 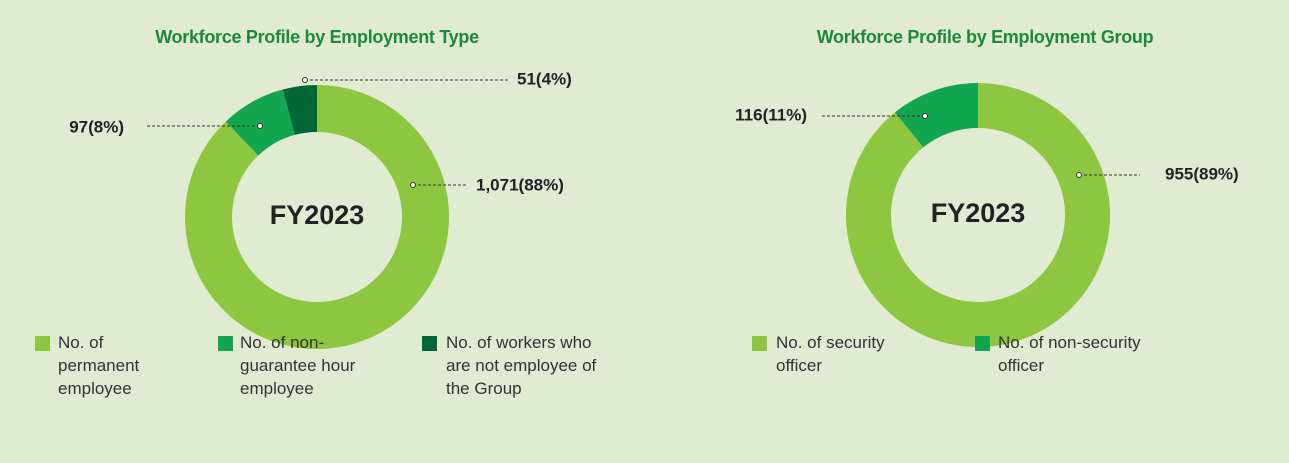 What do you see at coordinates (544, 78) in the screenshot?
I see `value-label: 51(4%)` at bounding box center [544, 78].